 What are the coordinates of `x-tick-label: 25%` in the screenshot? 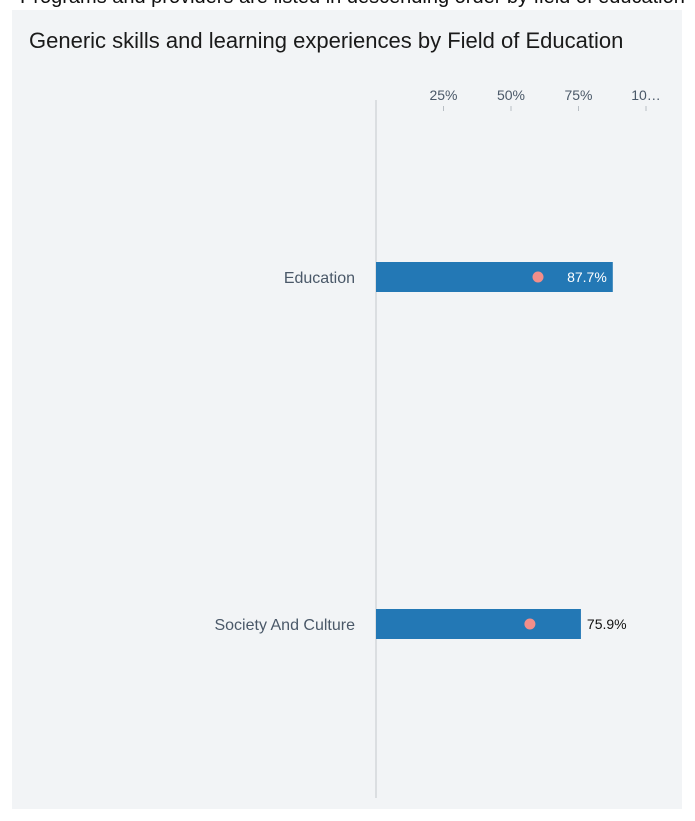 It's located at (443, 95).